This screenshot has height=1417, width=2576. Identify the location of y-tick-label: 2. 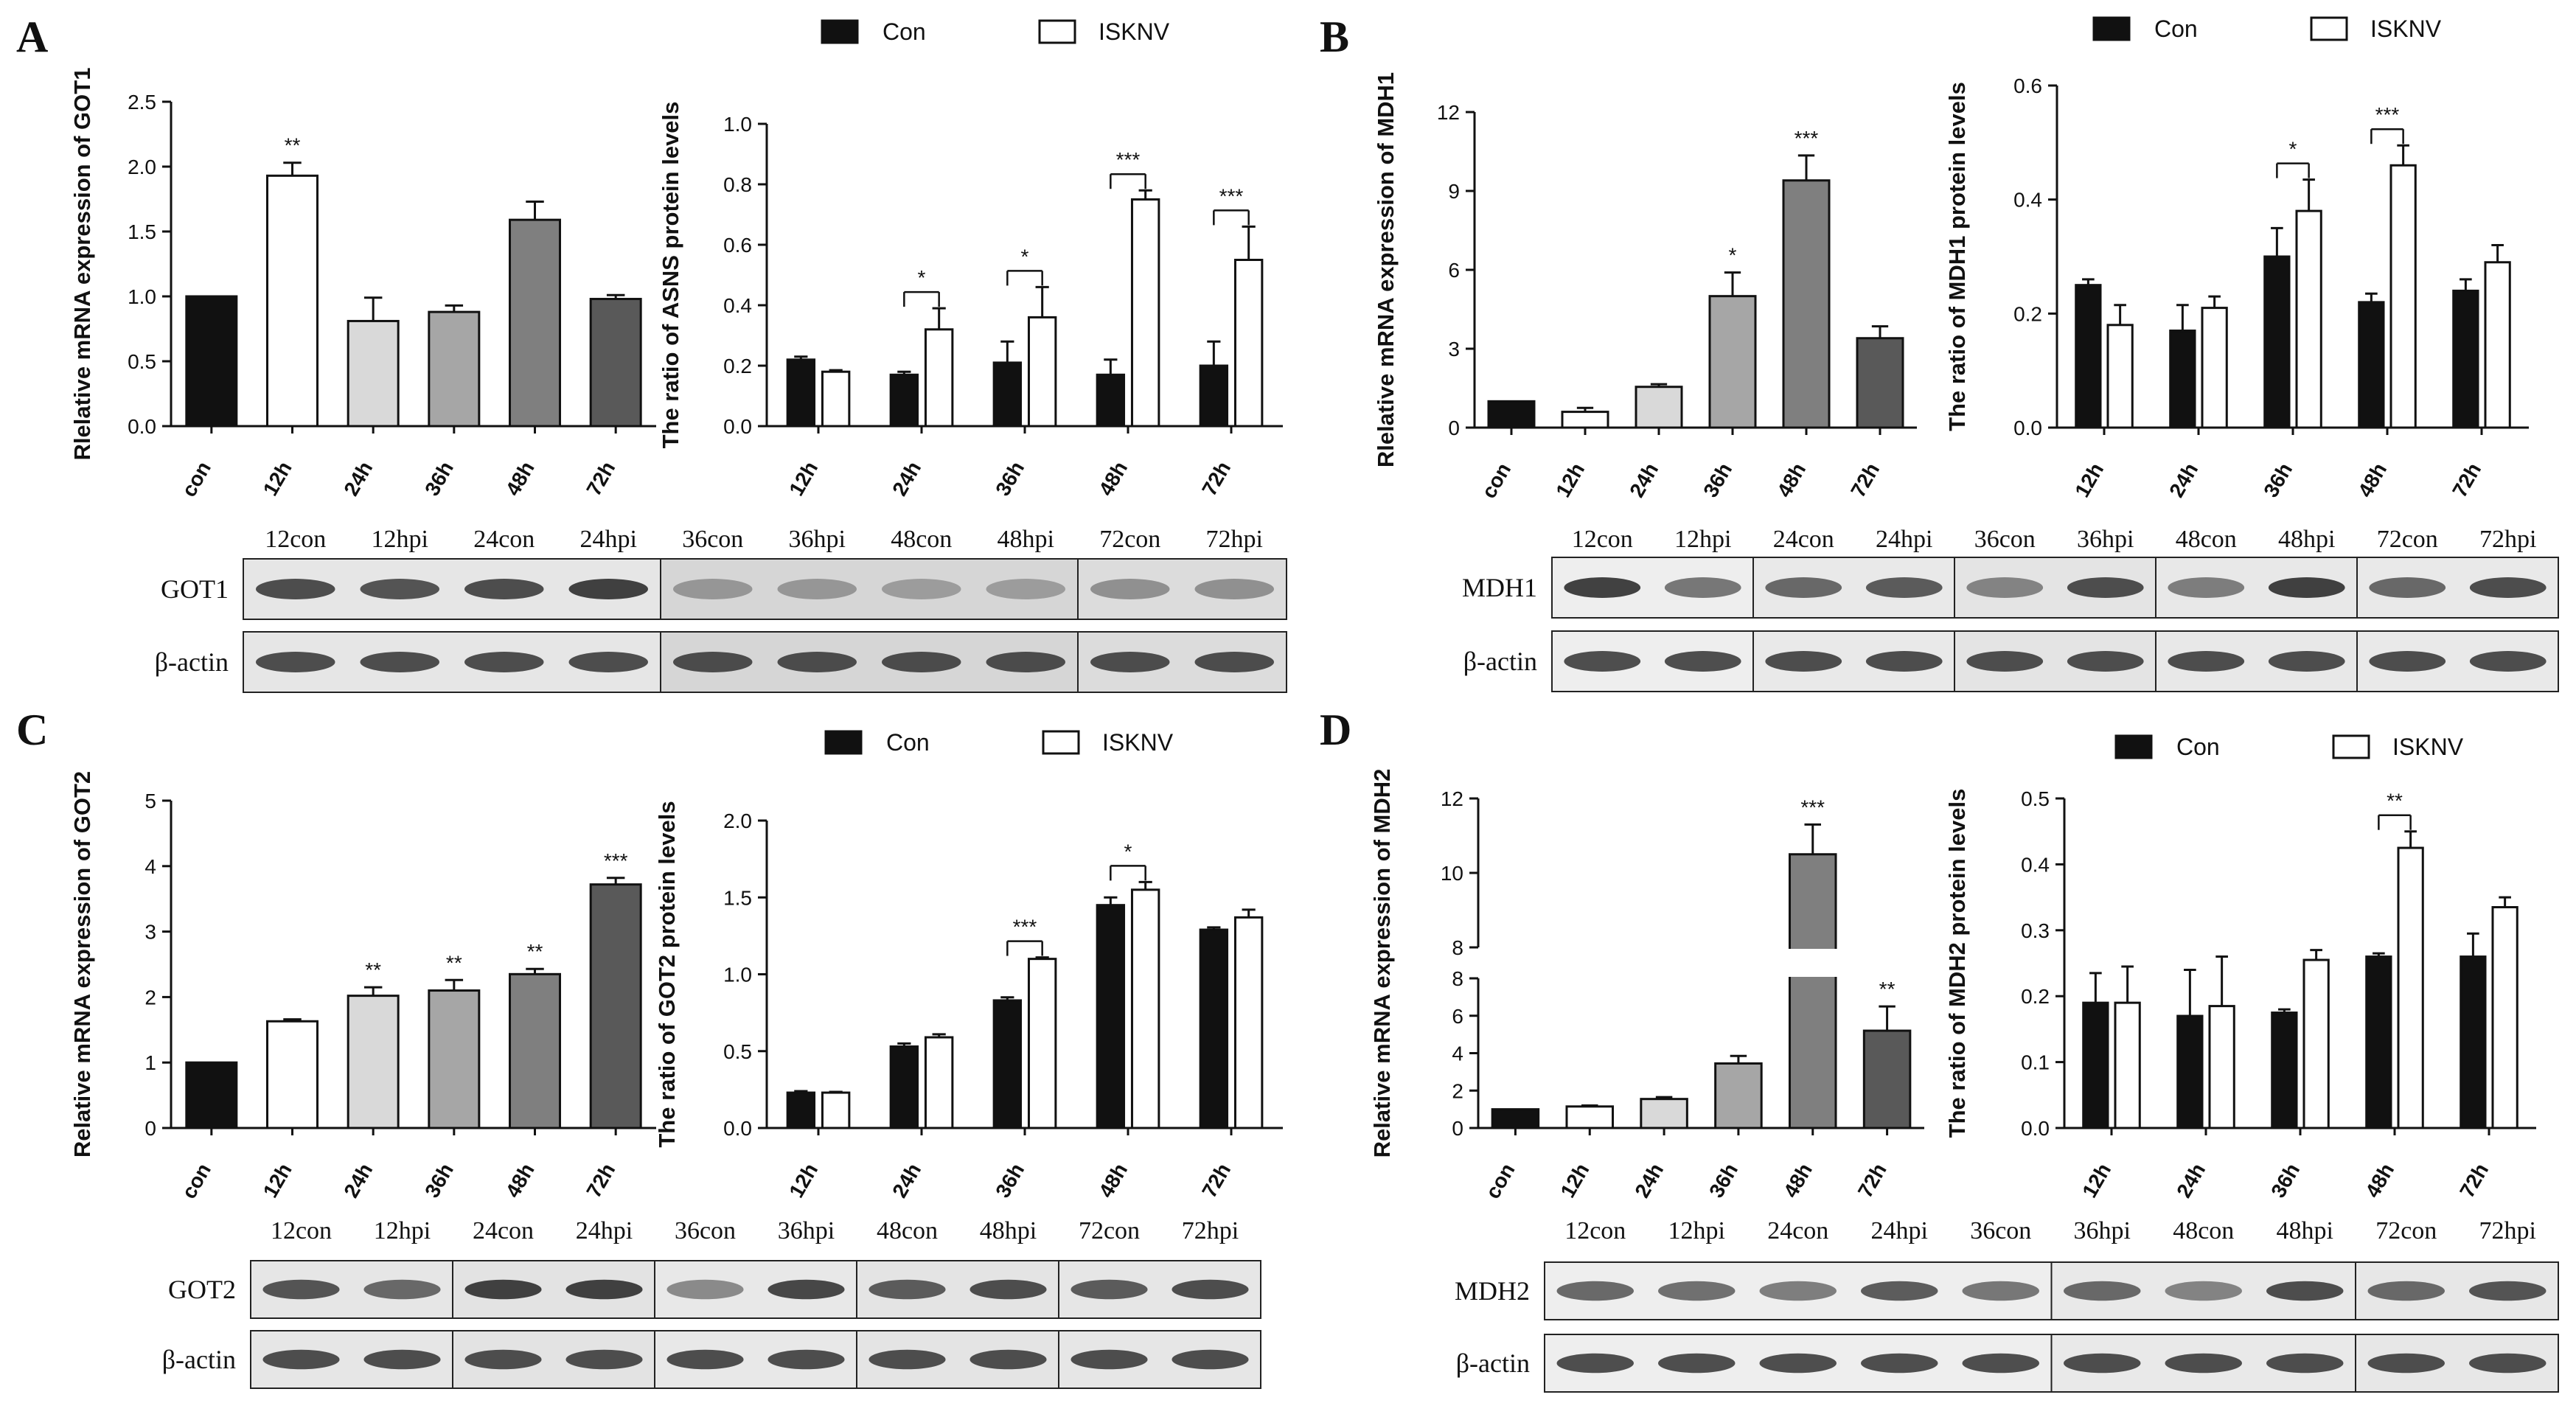
(1457, 1090).